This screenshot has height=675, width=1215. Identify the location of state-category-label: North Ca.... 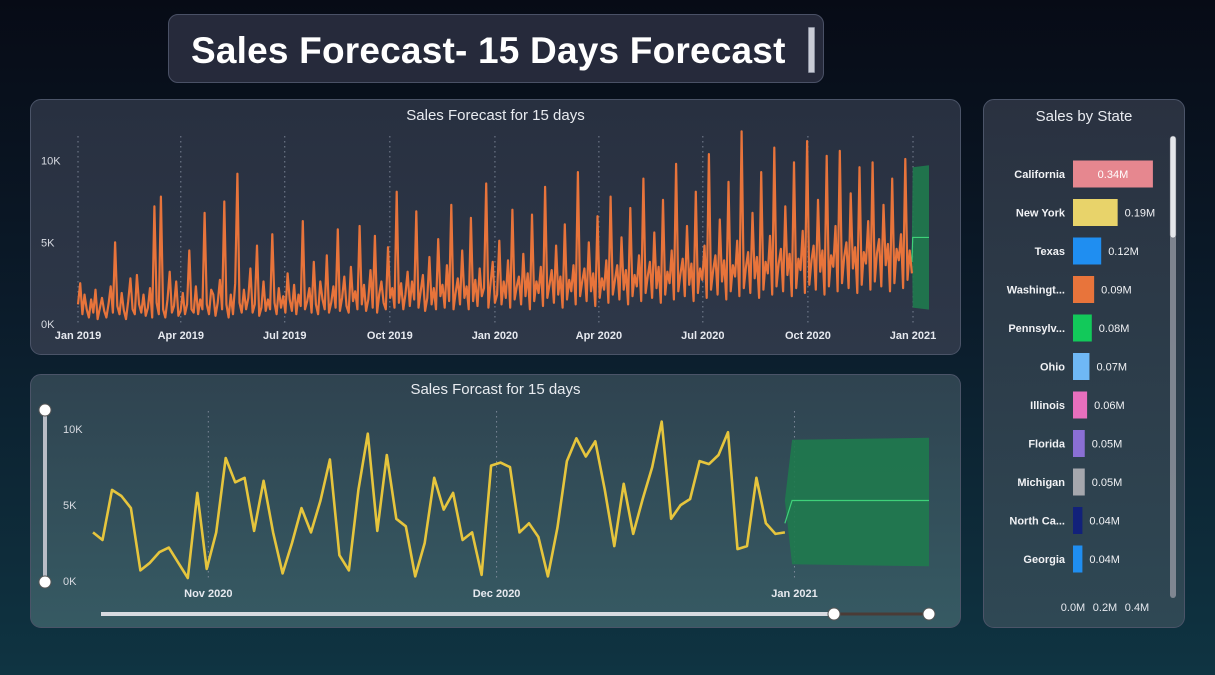
(1037, 522).